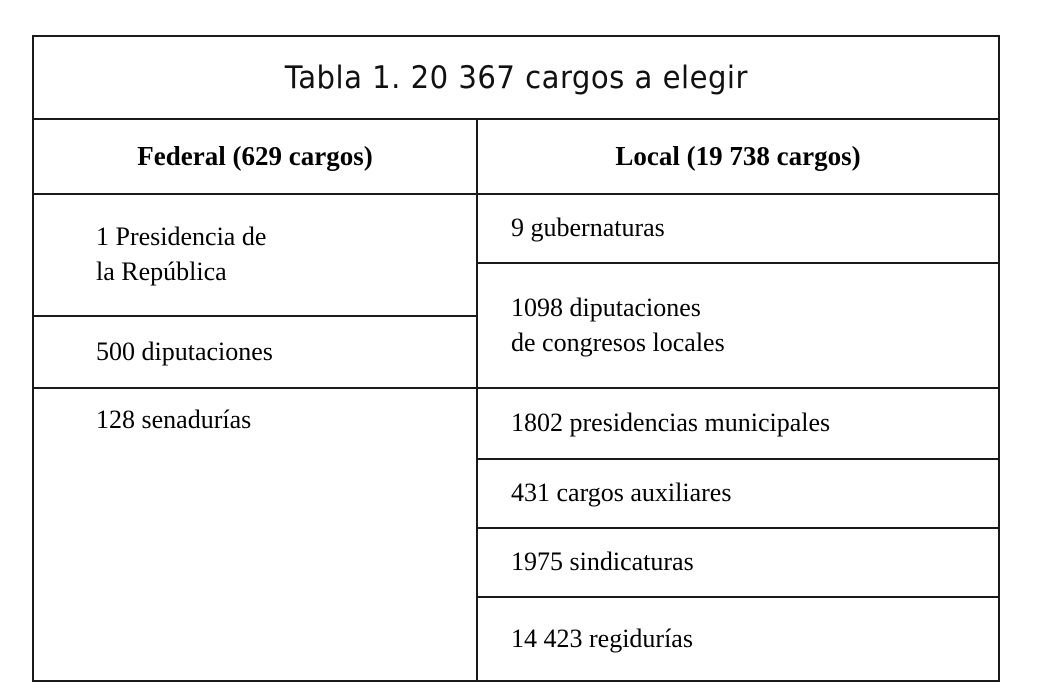  What do you see at coordinates (738, 494) in the screenshot?
I see `table-row: 431 cargos auxiliares` at bounding box center [738, 494].